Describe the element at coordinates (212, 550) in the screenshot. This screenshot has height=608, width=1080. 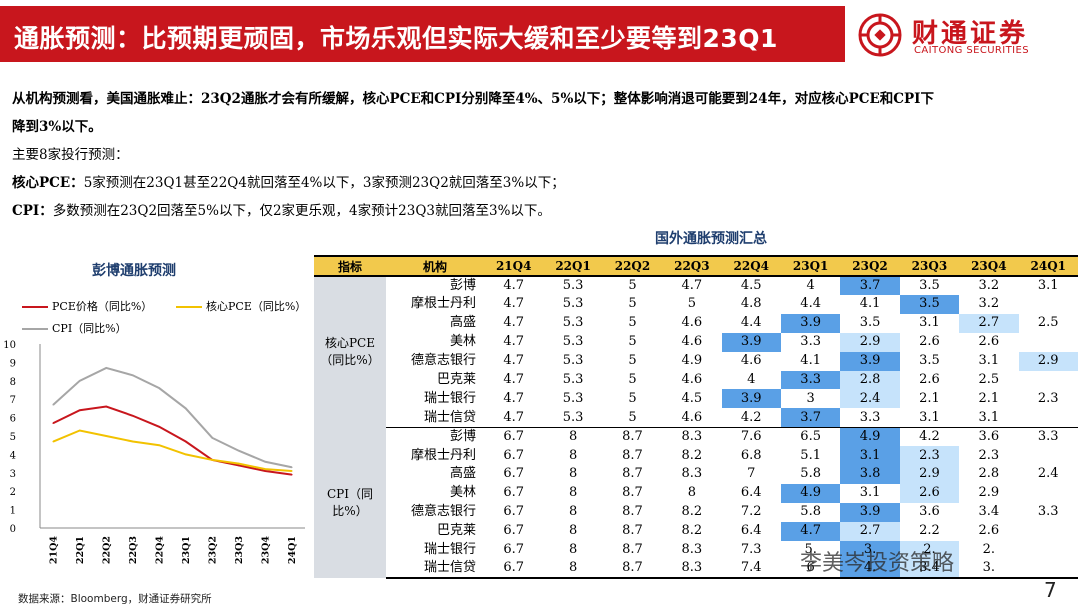
I see `x-tick-label: 23Q2` at that location.